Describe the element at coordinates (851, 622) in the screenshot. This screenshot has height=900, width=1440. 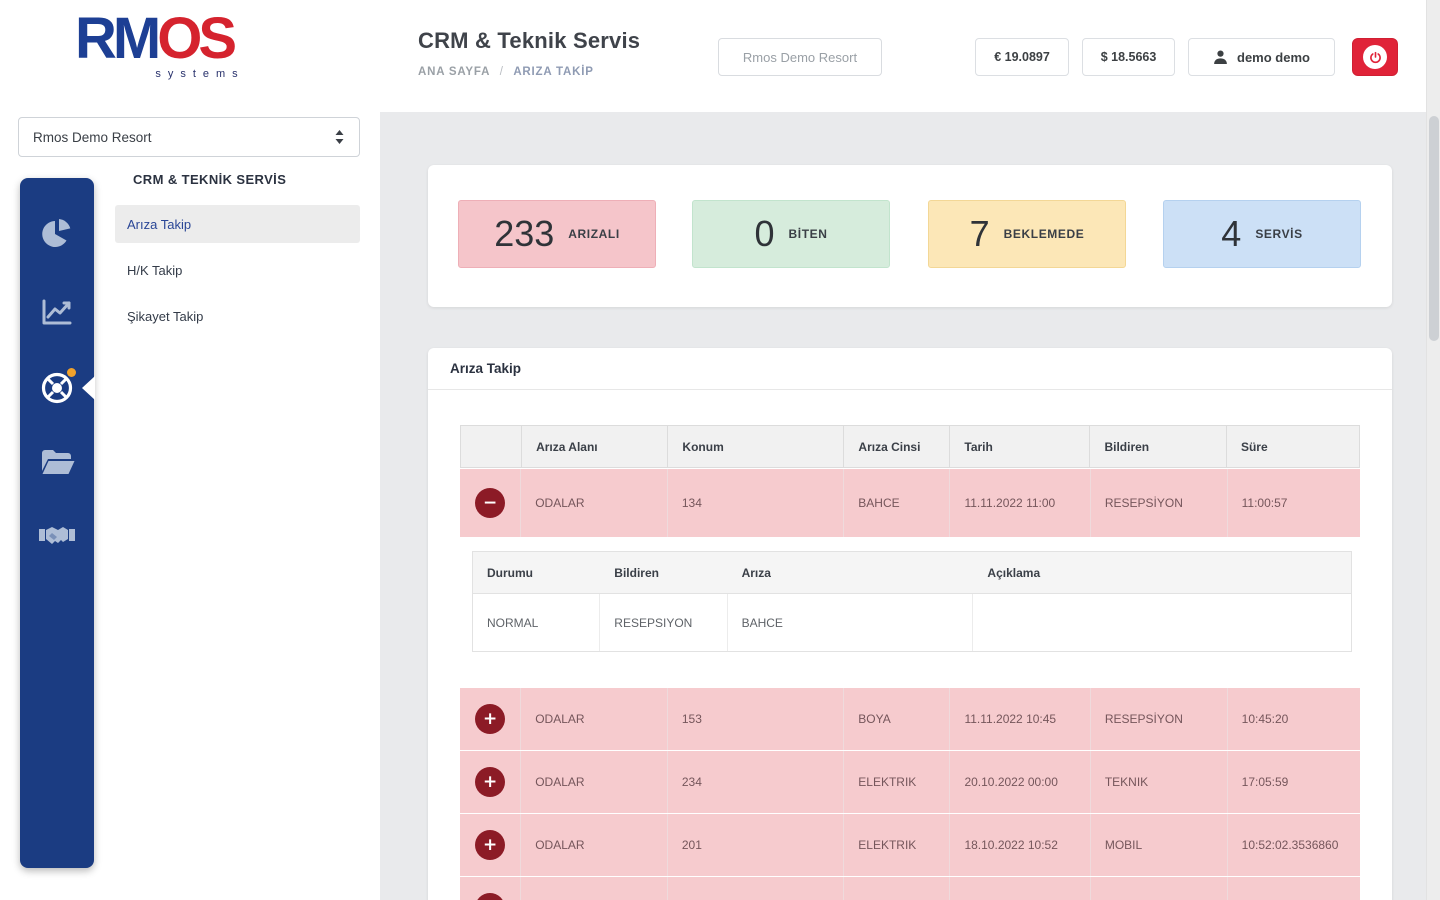
I see `subcell-ariza: BAHCE` at that location.